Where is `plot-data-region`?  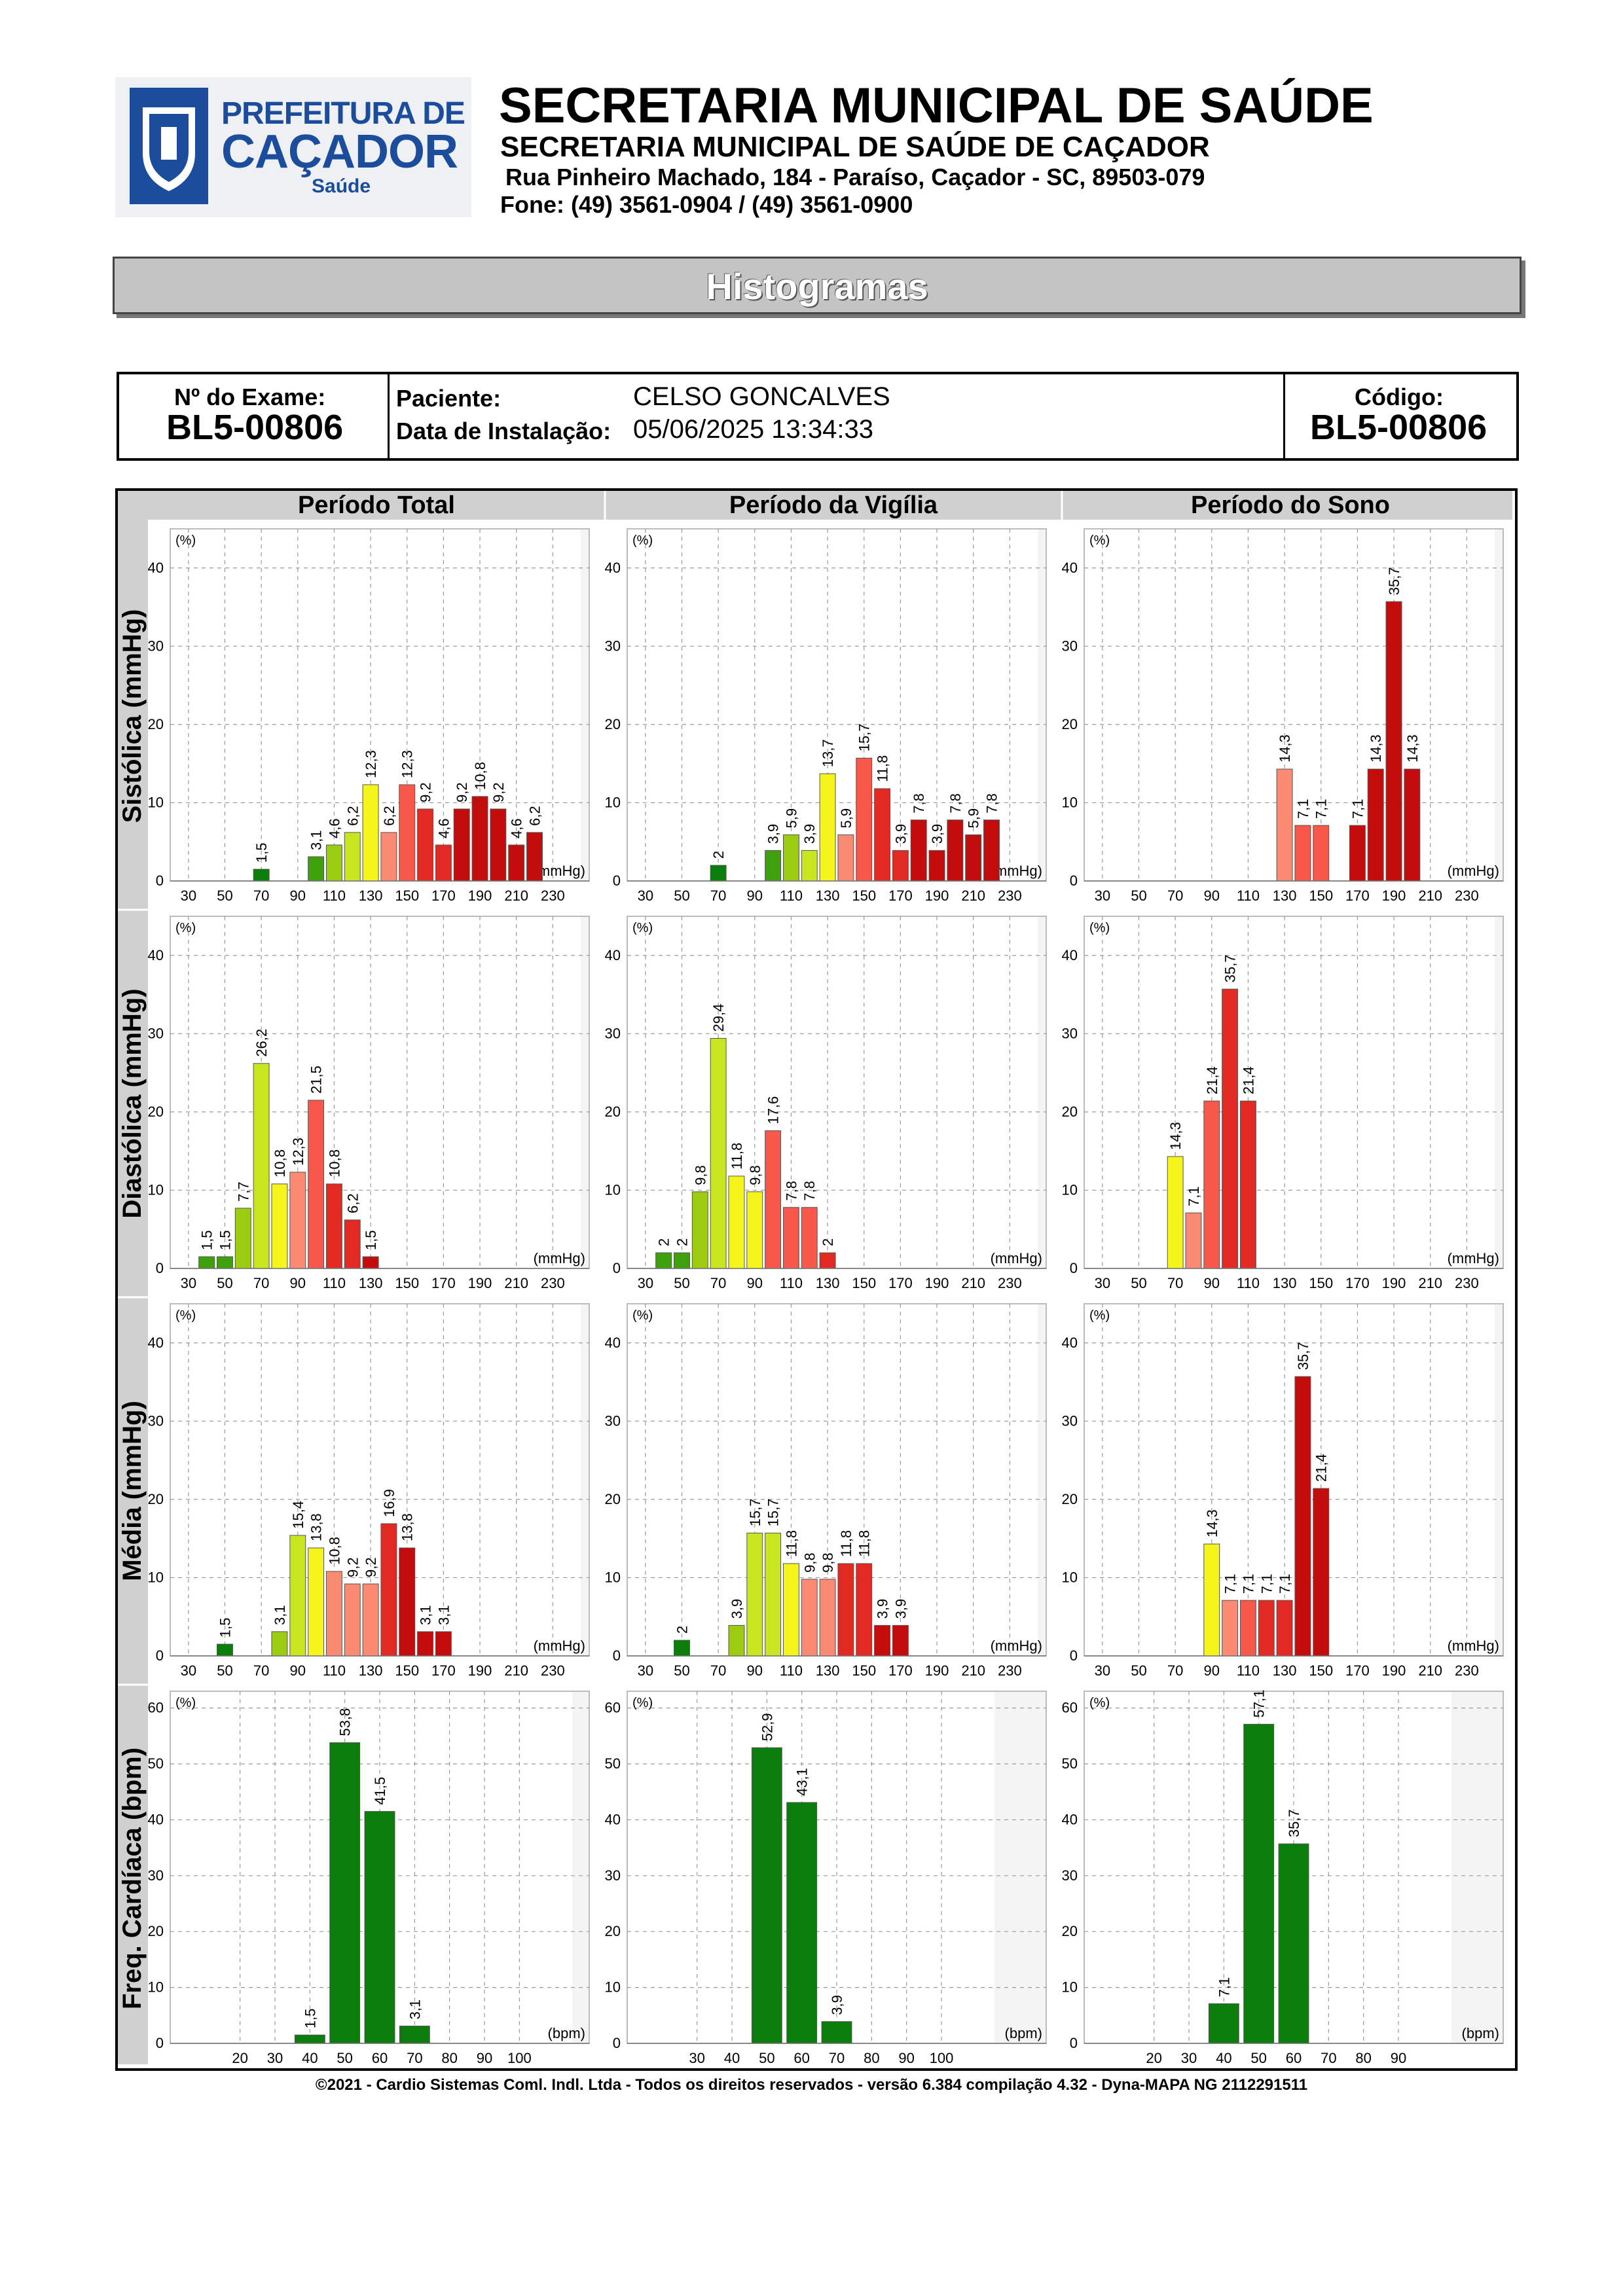
plot-data-region is located at coordinates (833, 1092).